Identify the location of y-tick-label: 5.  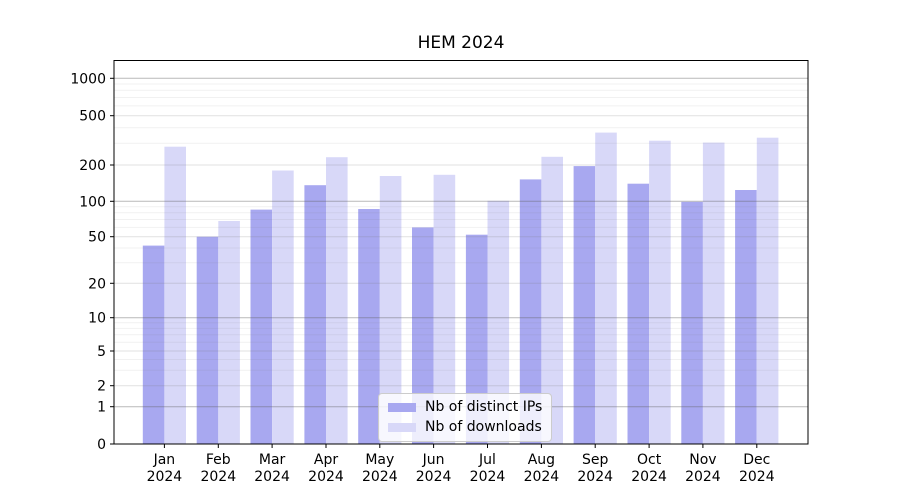
(101, 352).